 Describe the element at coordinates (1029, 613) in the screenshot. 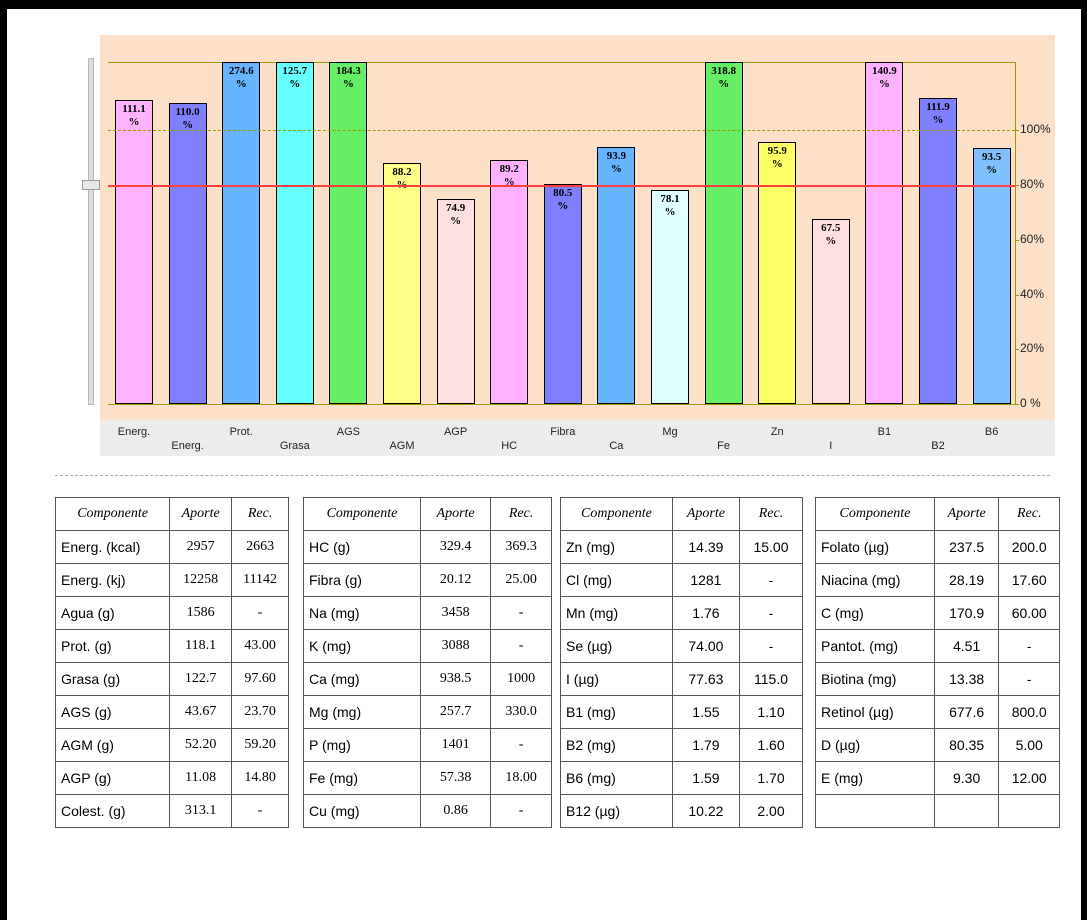

I see `table-cell: 60.00` at that location.